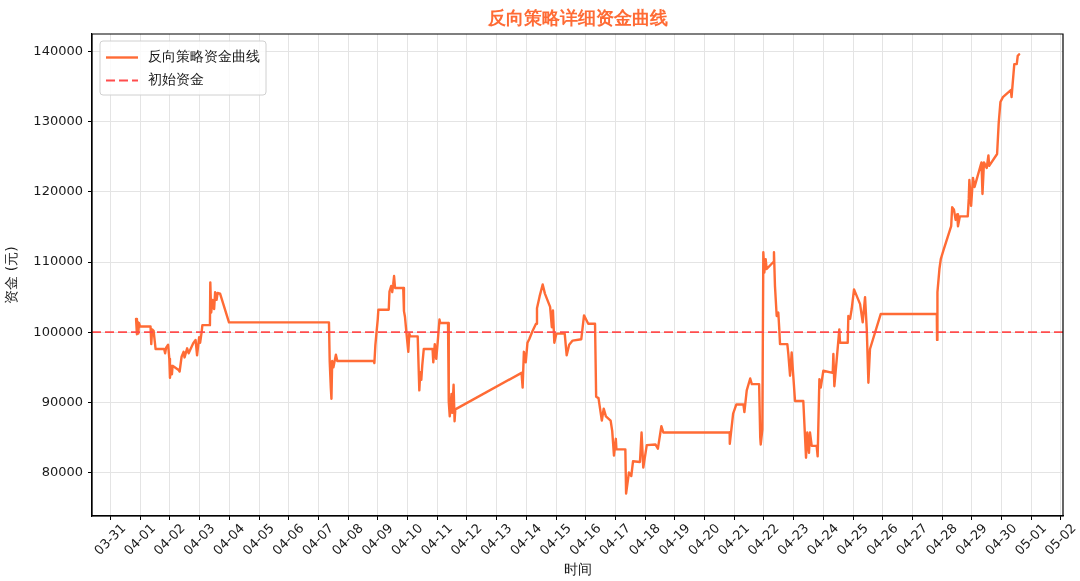  I want to click on legend-label: 初始资金, so click(176, 79).